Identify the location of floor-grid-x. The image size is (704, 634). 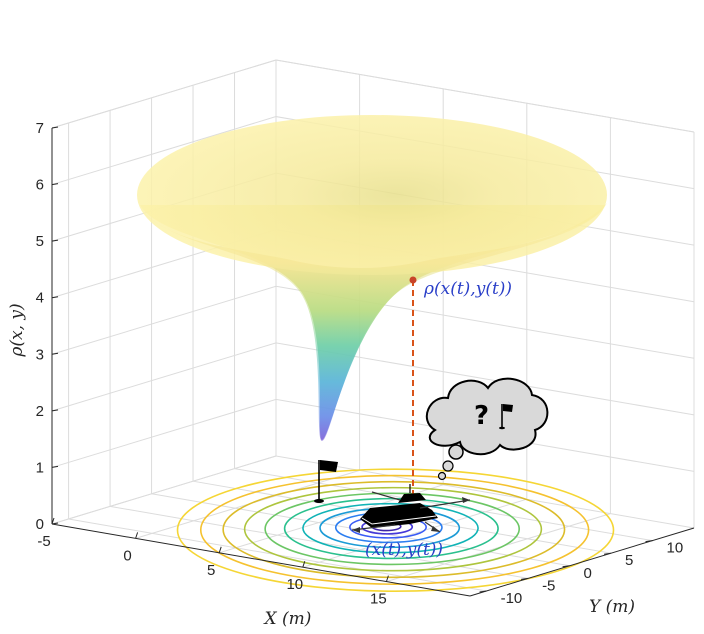
(414, 533).